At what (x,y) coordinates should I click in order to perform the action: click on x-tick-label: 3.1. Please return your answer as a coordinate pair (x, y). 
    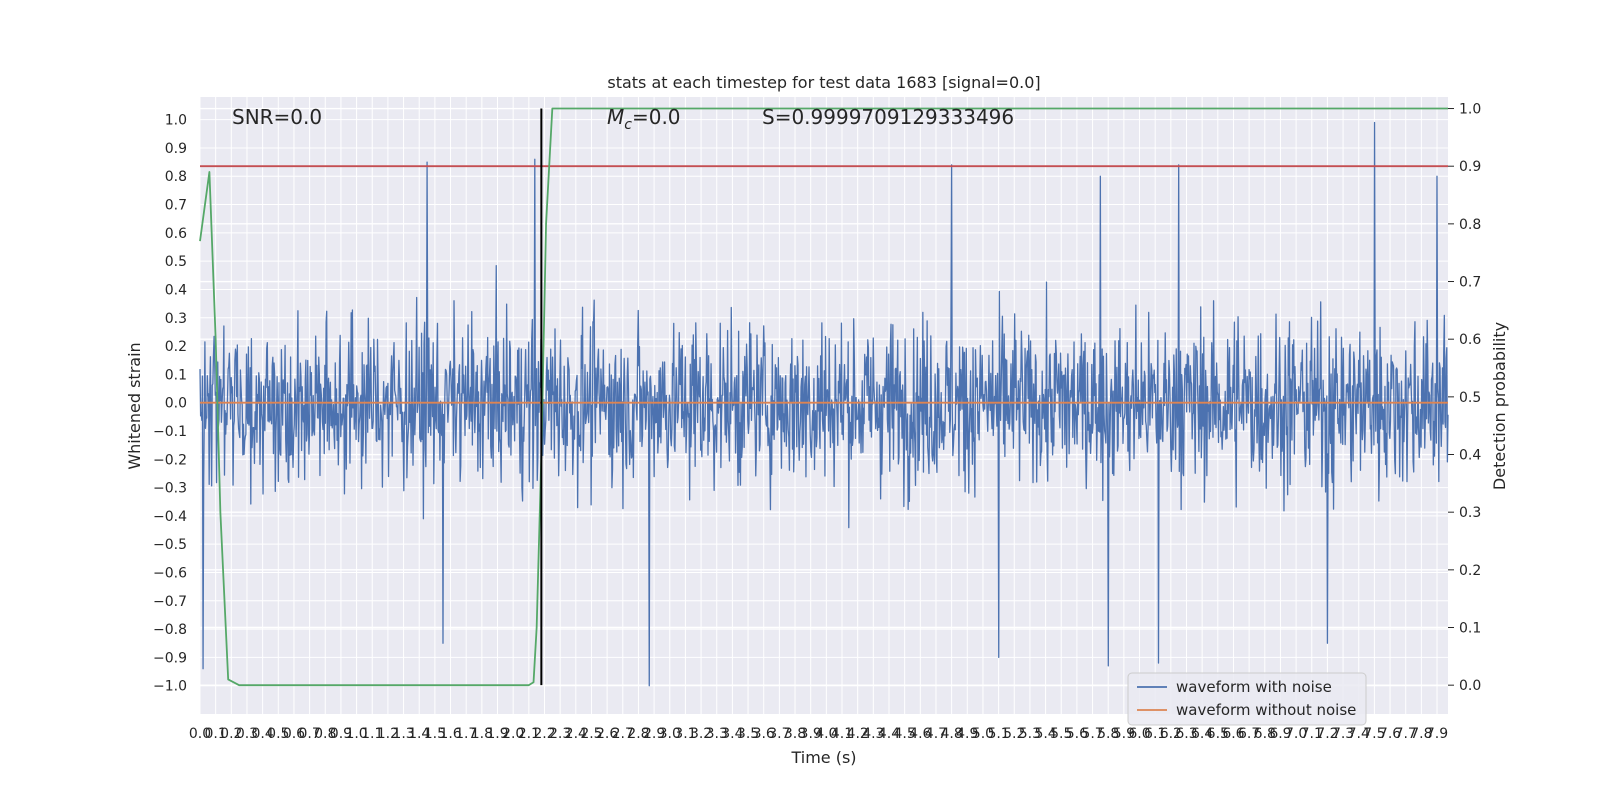
    Looking at the image, I should click on (685, 734).